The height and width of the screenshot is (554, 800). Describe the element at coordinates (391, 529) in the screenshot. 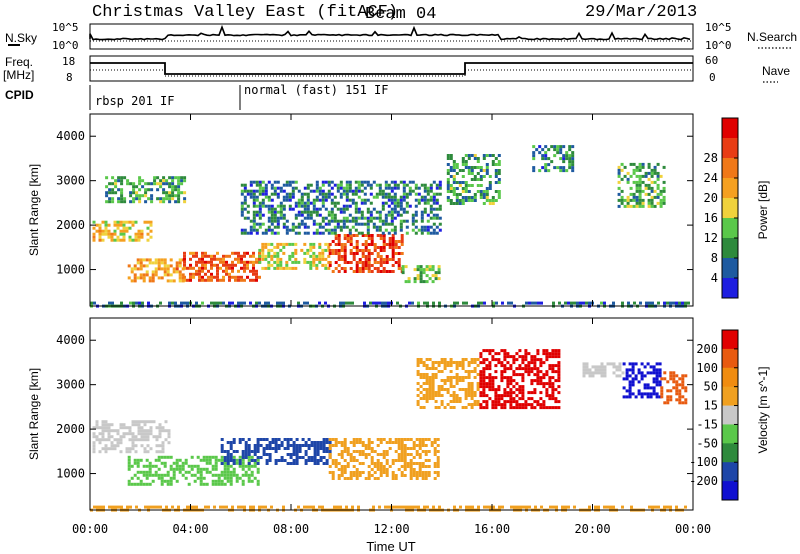

I see `time-axis: 00:00 04:00 08:00 12:00 16:00 20:00 00:00` at that location.